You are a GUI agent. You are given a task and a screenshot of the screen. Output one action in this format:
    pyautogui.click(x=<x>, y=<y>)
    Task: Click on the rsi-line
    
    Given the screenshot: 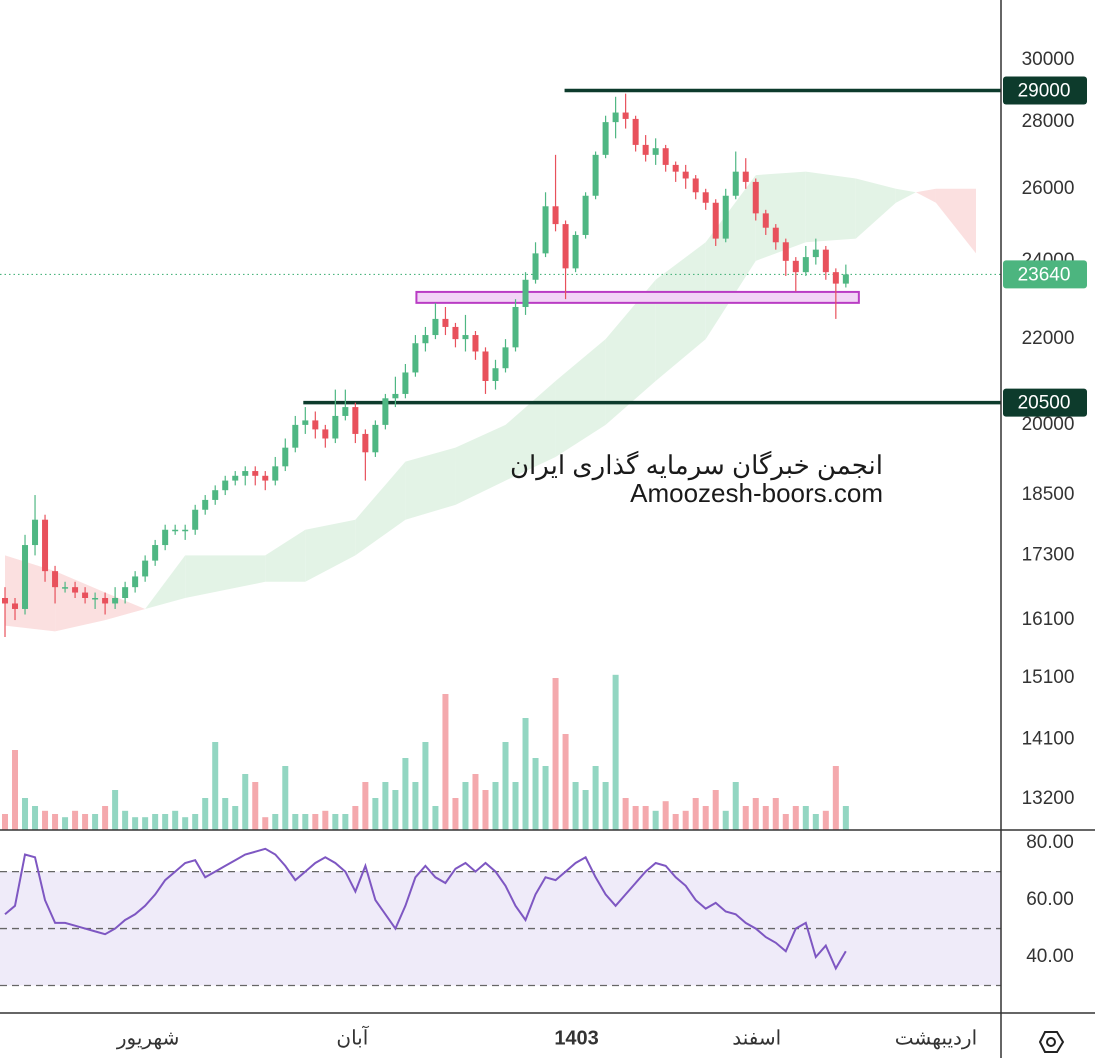 What is the action you would take?
    pyautogui.click(x=425, y=909)
    